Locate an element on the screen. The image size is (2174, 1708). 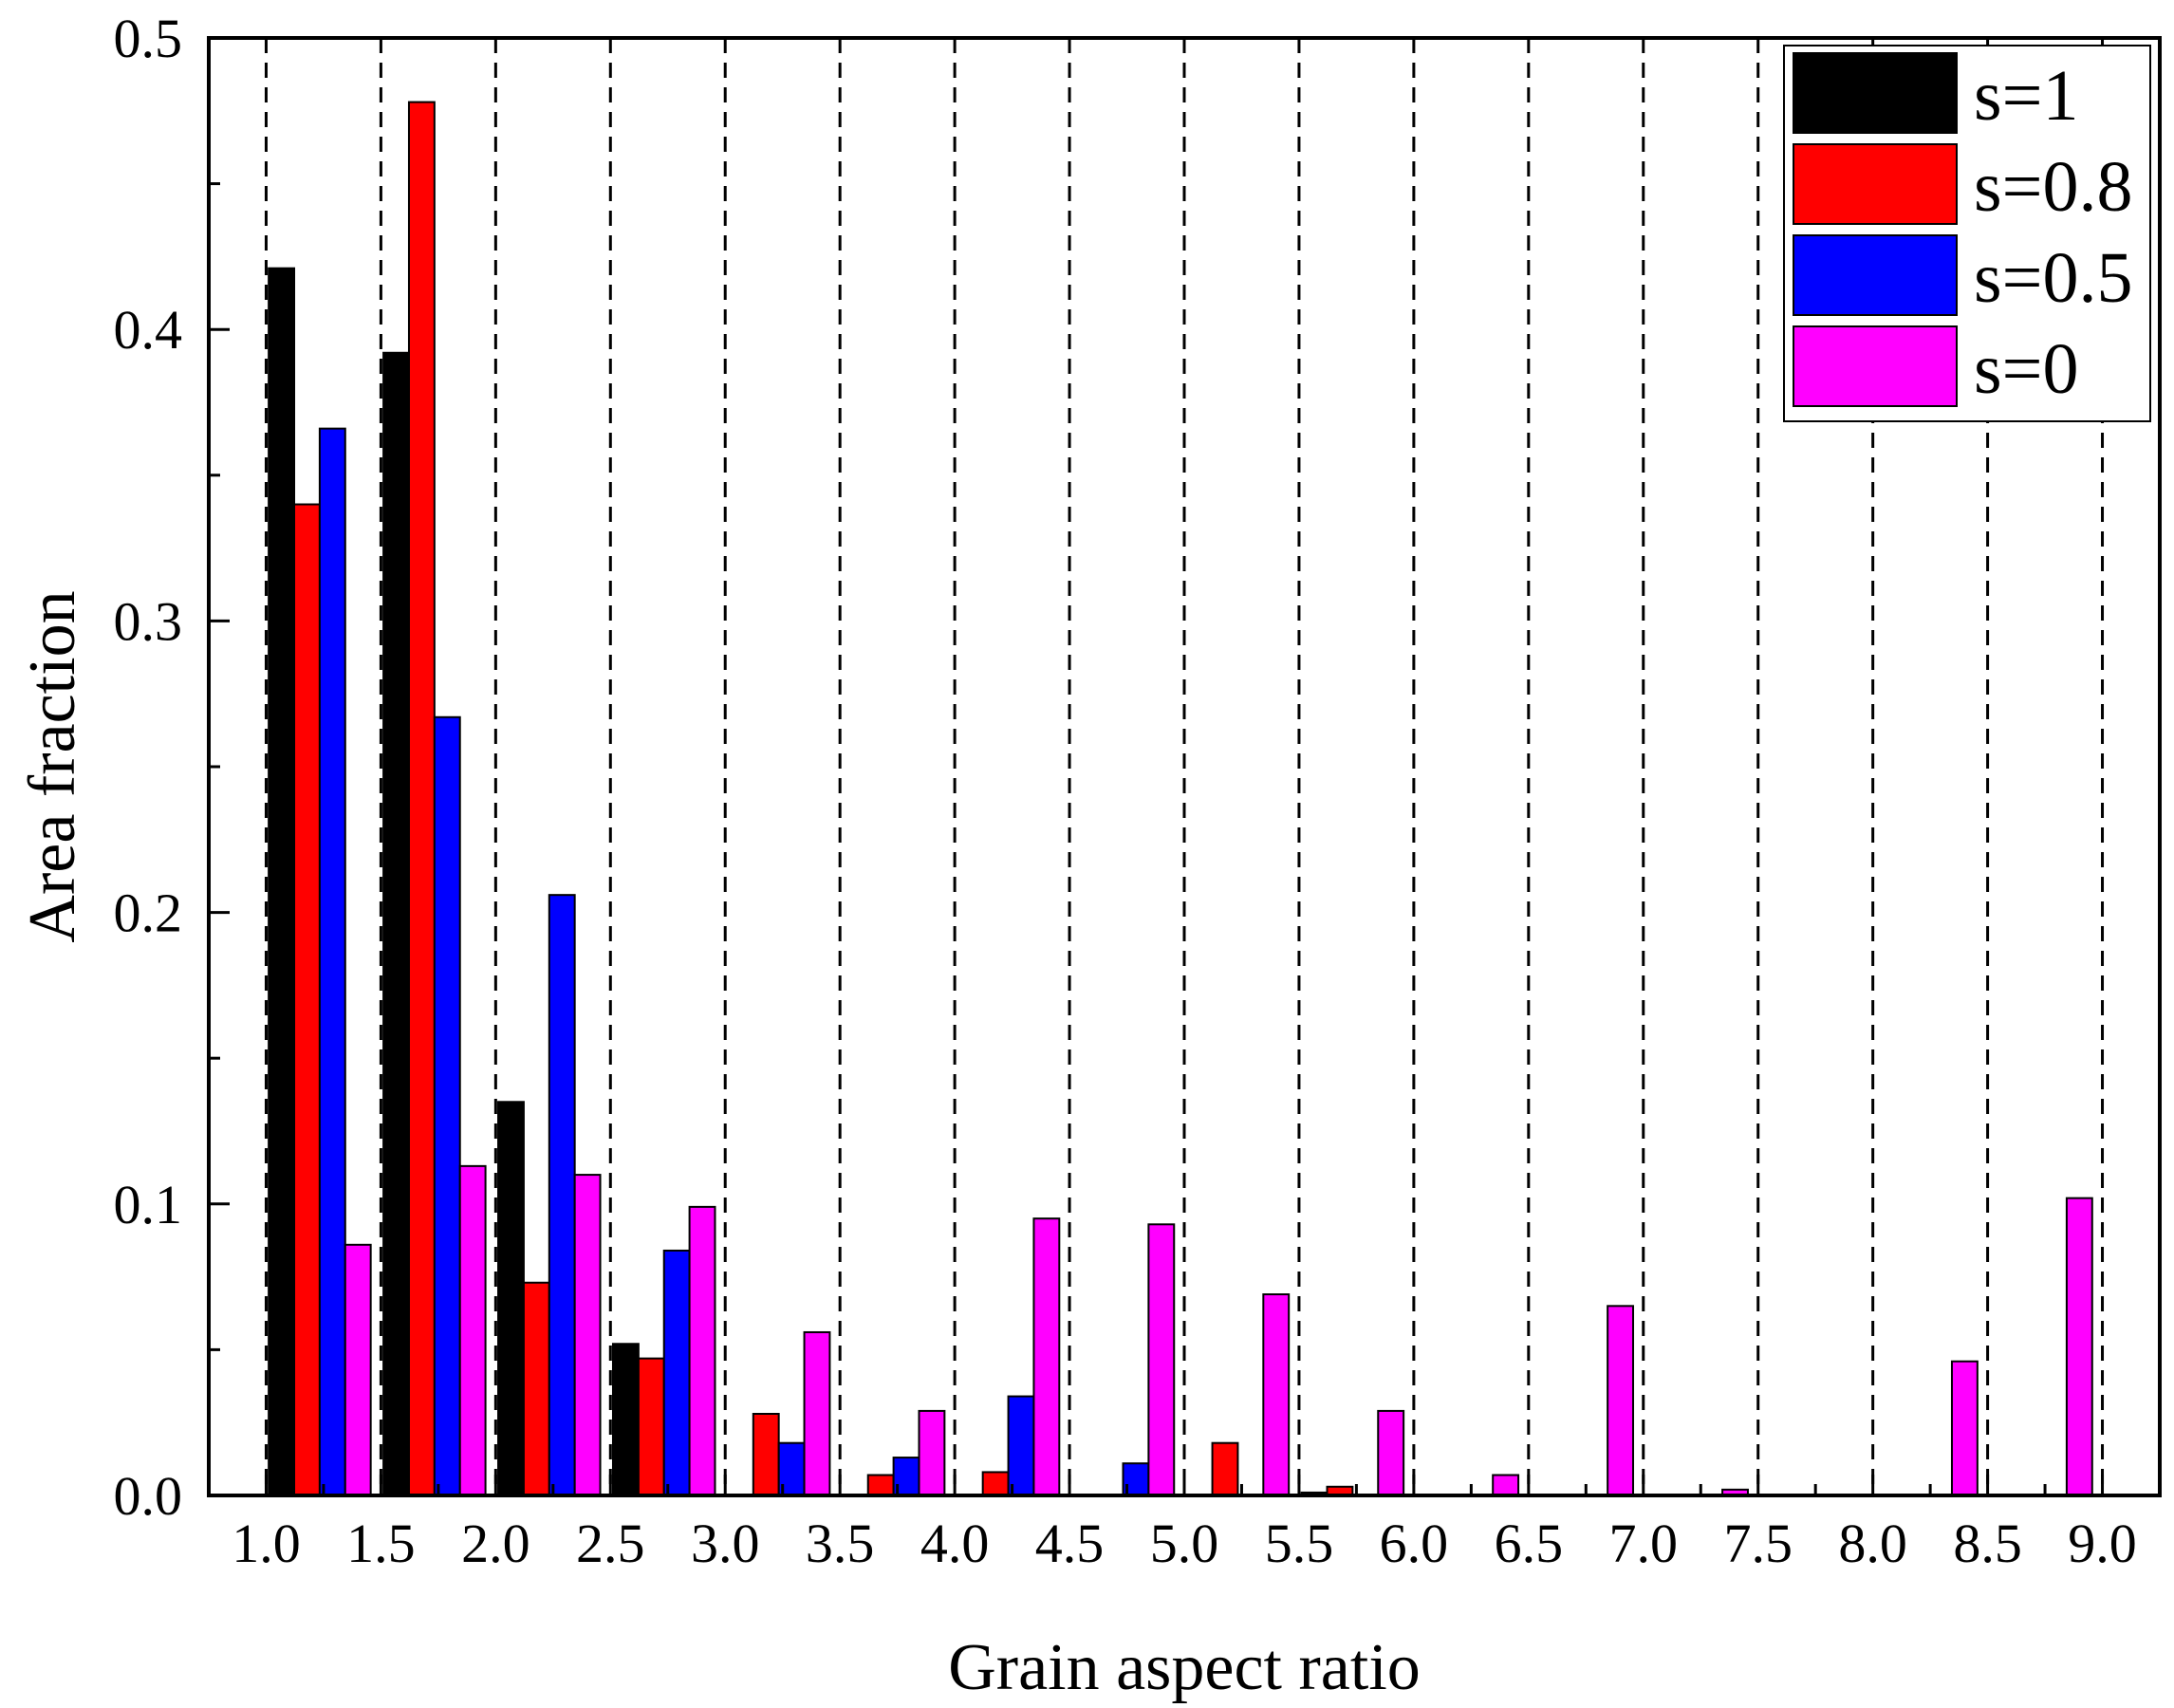
x-tick-label: 6.0 is located at coordinates (1414, 1544).